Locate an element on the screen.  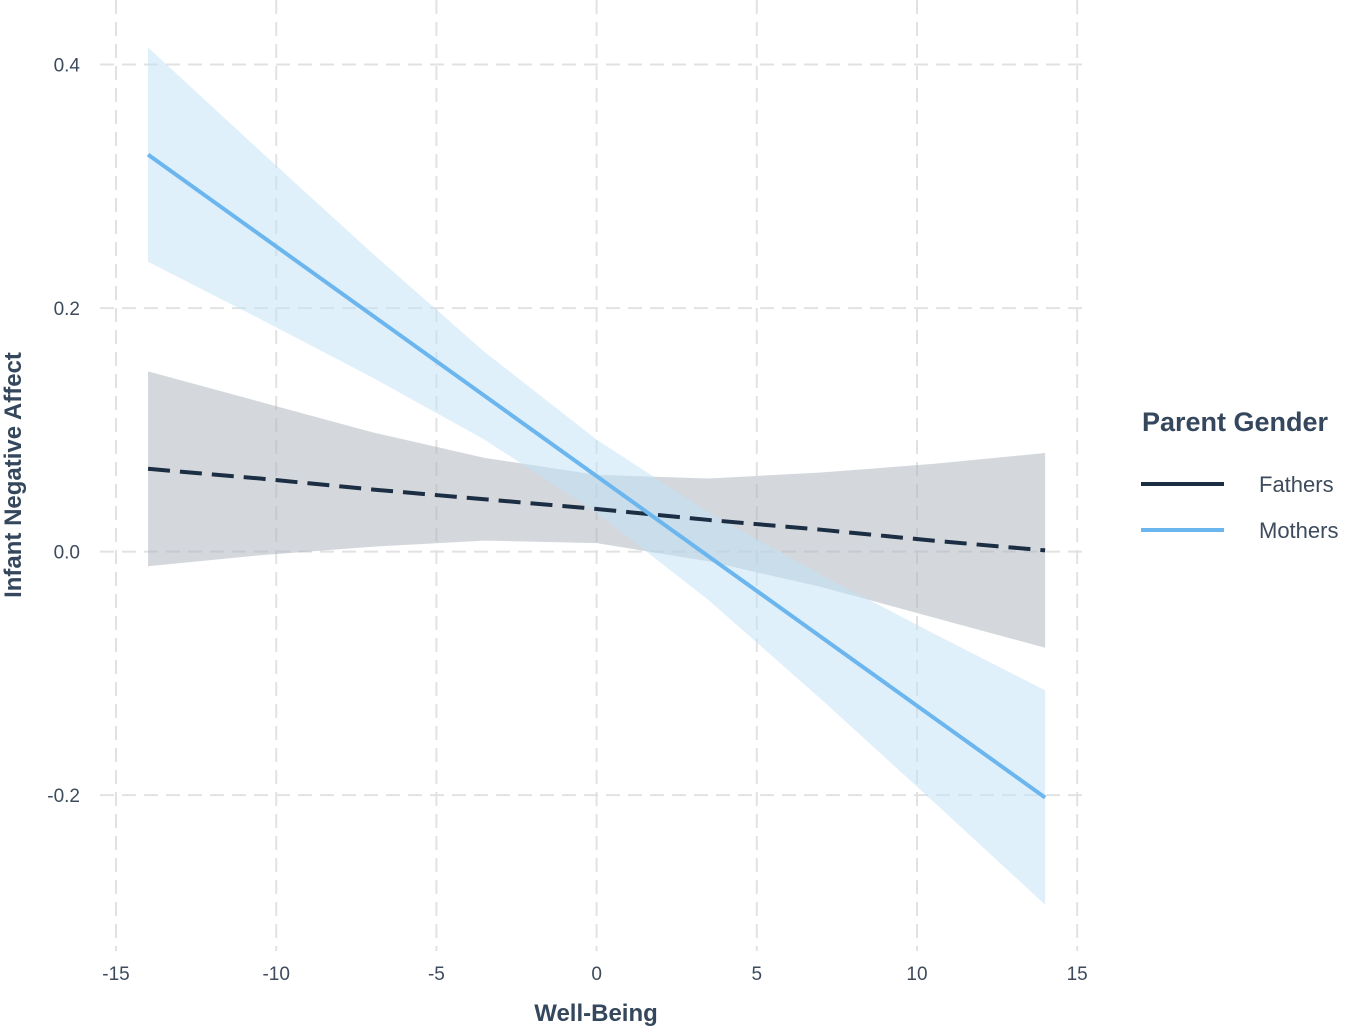
legend-title: Parent Gender is located at coordinates (1235, 422).